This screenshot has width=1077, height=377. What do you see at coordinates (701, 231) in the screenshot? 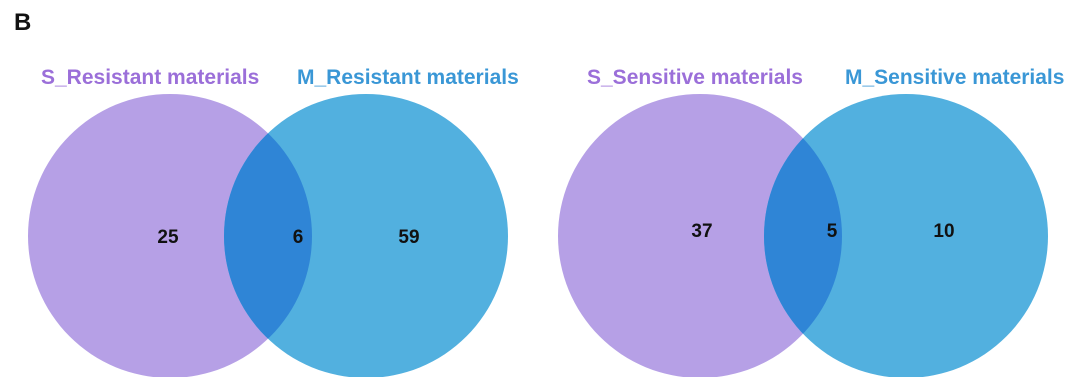
I see `s-sensitive-only-count: 37` at bounding box center [701, 231].